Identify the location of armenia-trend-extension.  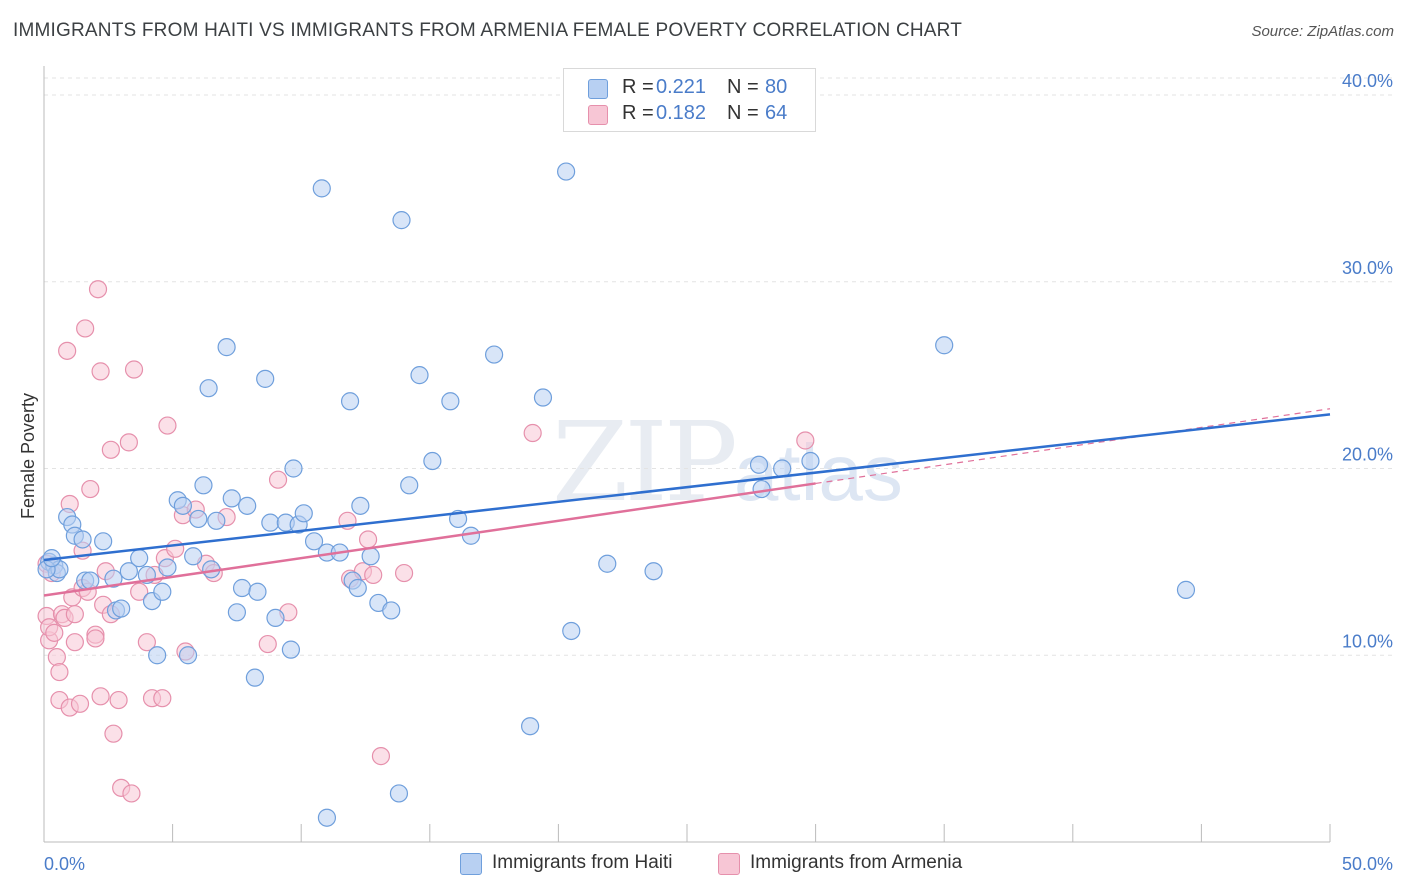
(1073, 446).